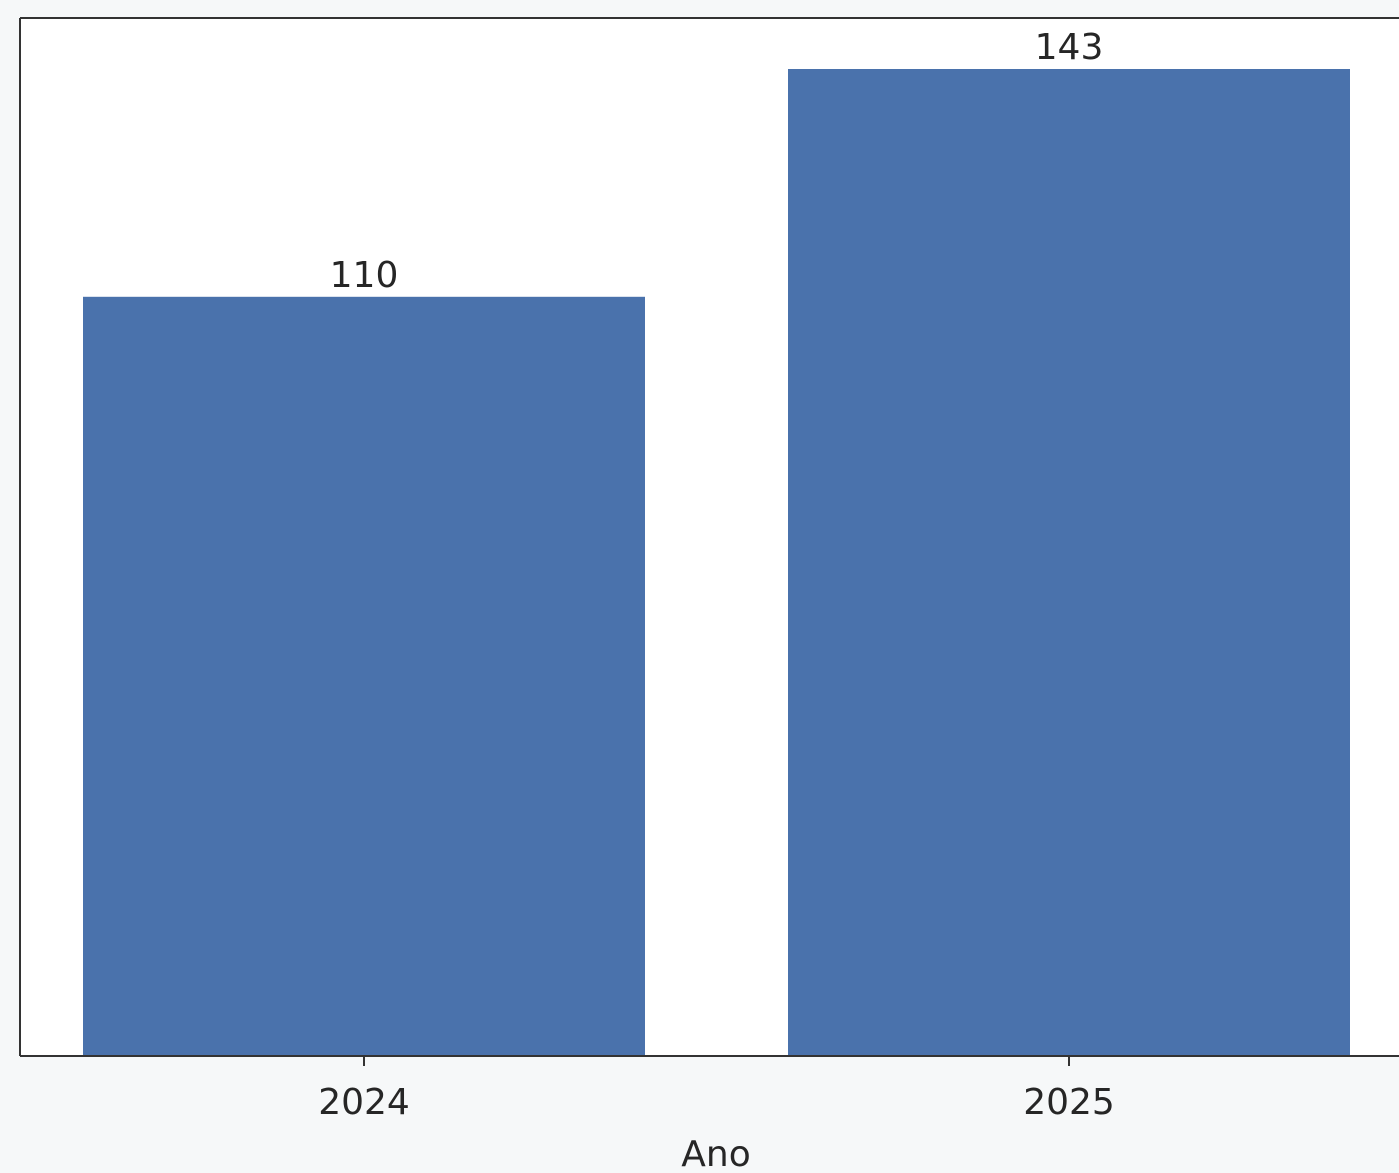  Describe the element at coordinates (1069, 47) in the screenshot. I see `bar-value-label-2025: 143` at that location.